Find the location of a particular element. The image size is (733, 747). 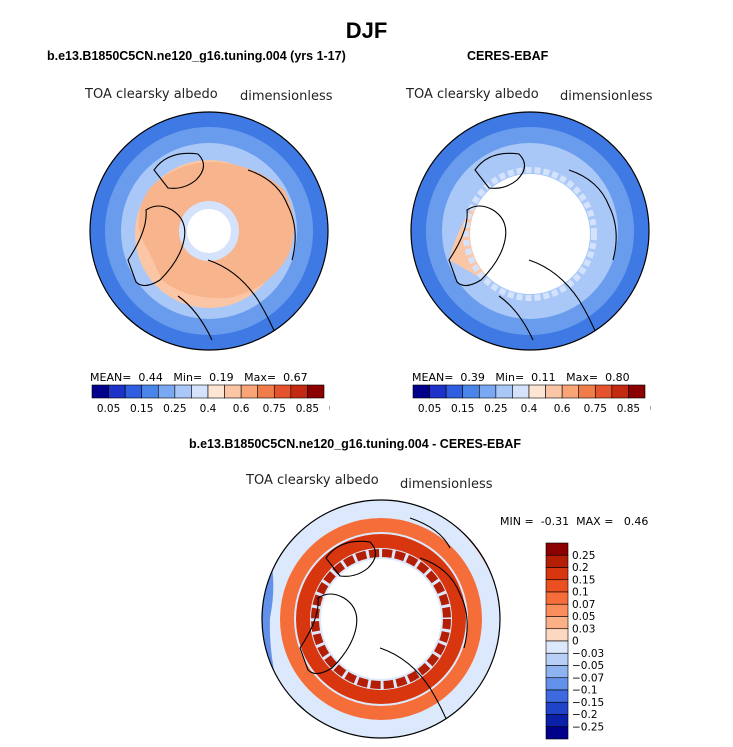

panel1-colorbar-tick-label: 0.05 is located at coordinates (108, 409).